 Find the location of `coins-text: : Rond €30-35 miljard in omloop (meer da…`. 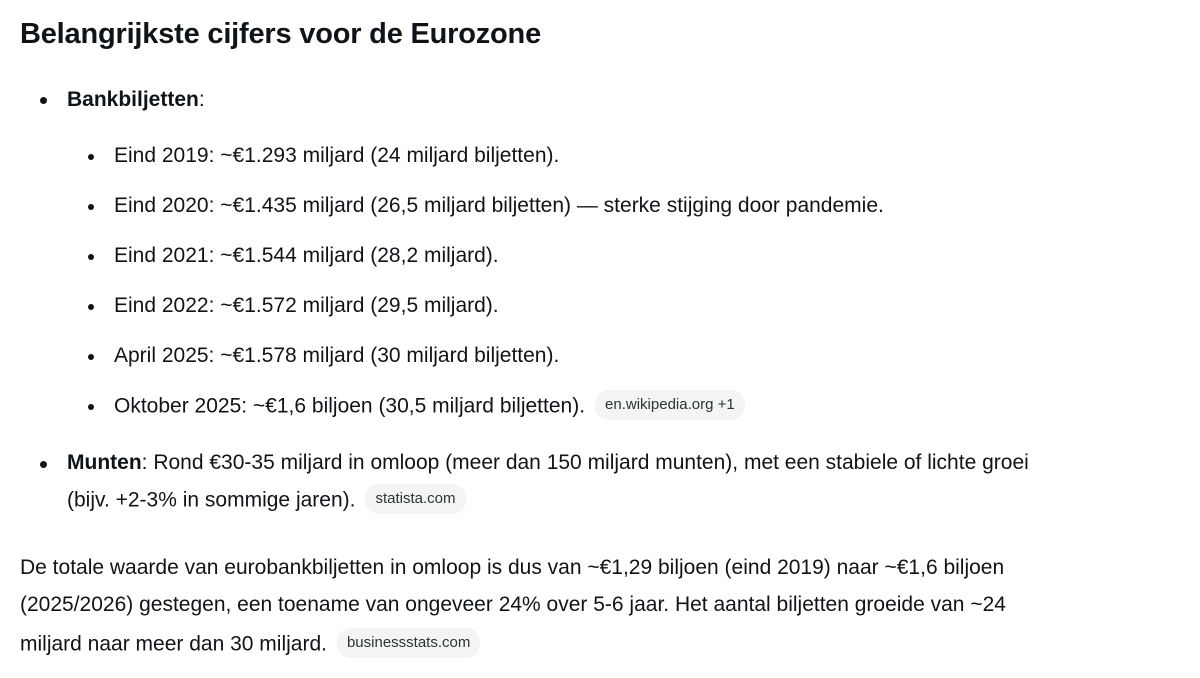

coins-text: : Rond €30-35 miljard in omloop (meer da… is located at coordinates (585, 462).